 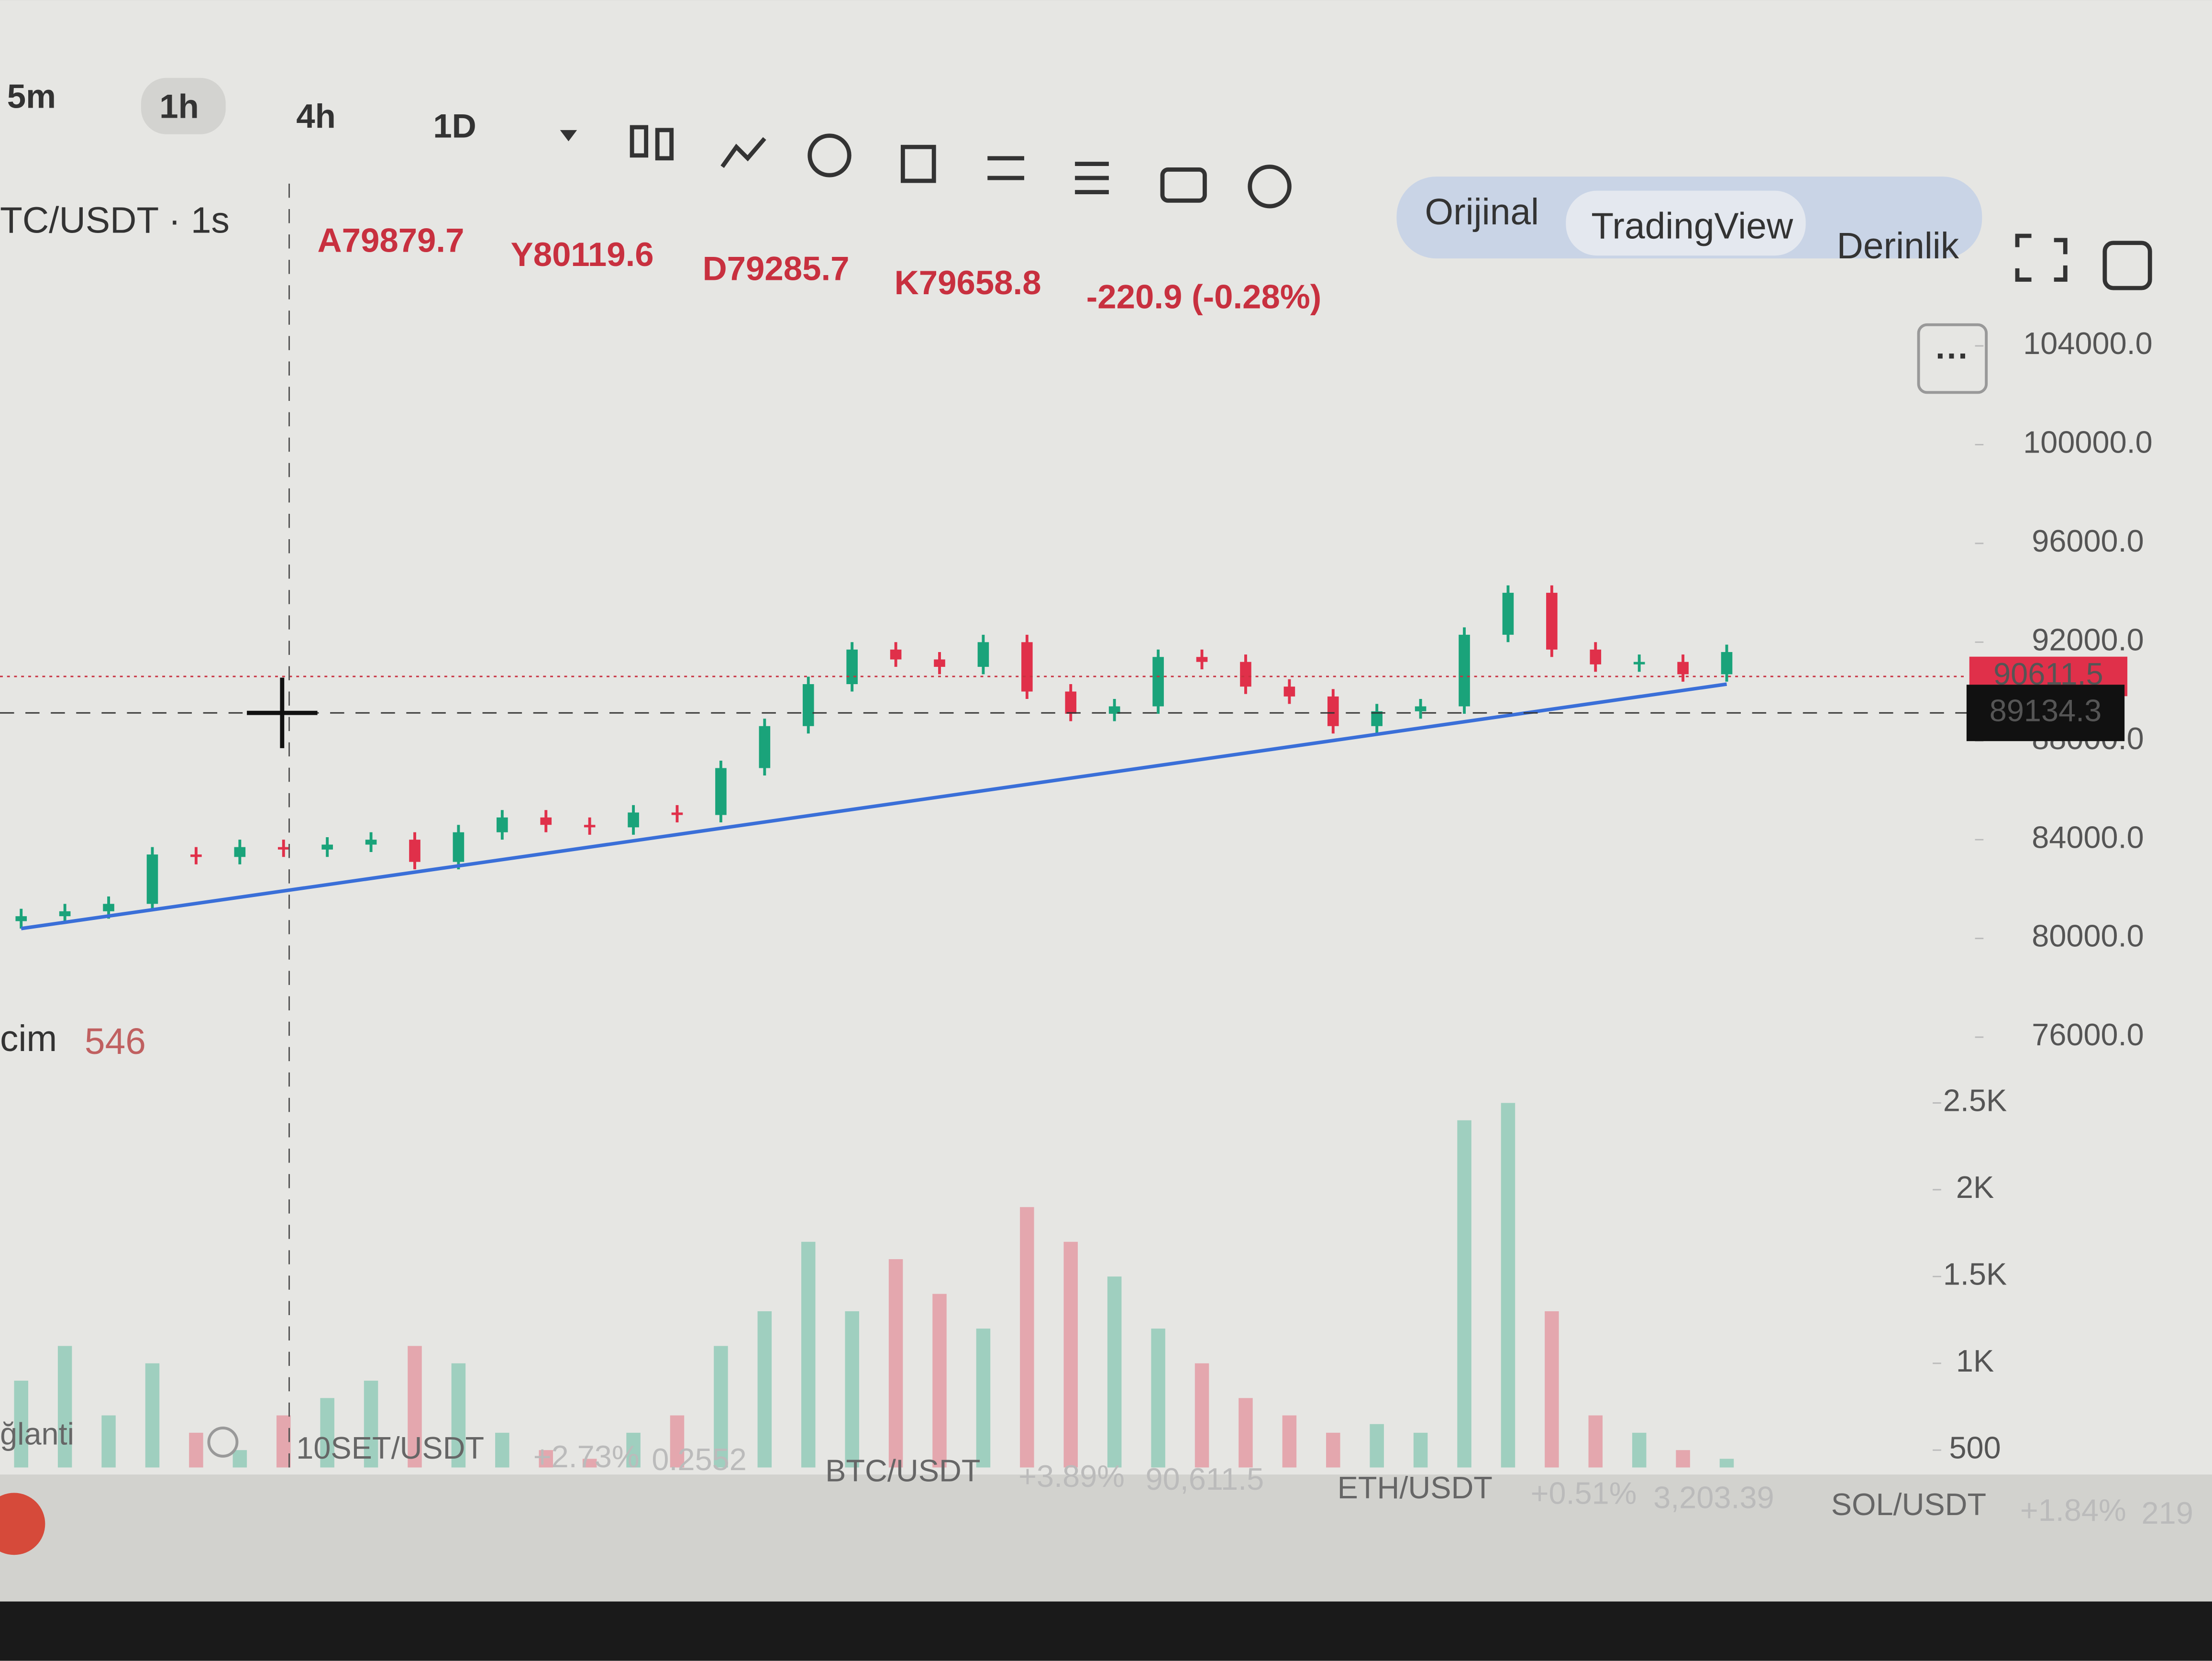 I want to click on ticker-symbol: BTC/USDT, so click(x=902, y=1471).